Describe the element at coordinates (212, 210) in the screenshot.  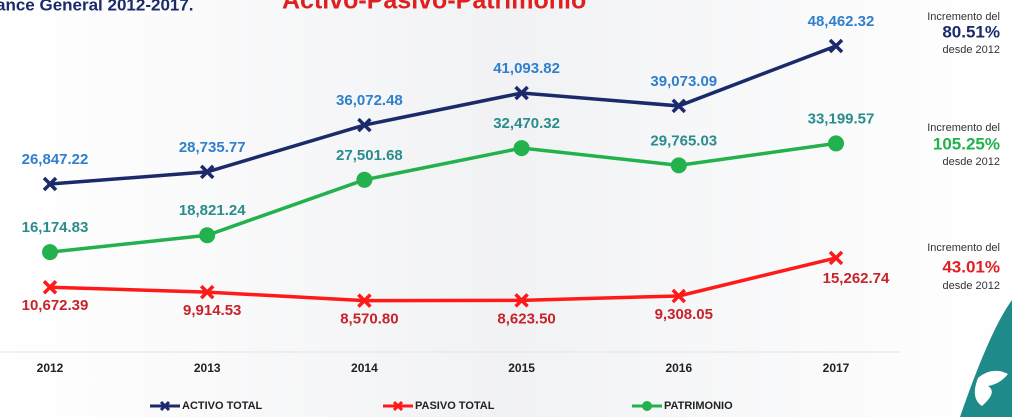
I see `data-label: 18,821.24` at that location.